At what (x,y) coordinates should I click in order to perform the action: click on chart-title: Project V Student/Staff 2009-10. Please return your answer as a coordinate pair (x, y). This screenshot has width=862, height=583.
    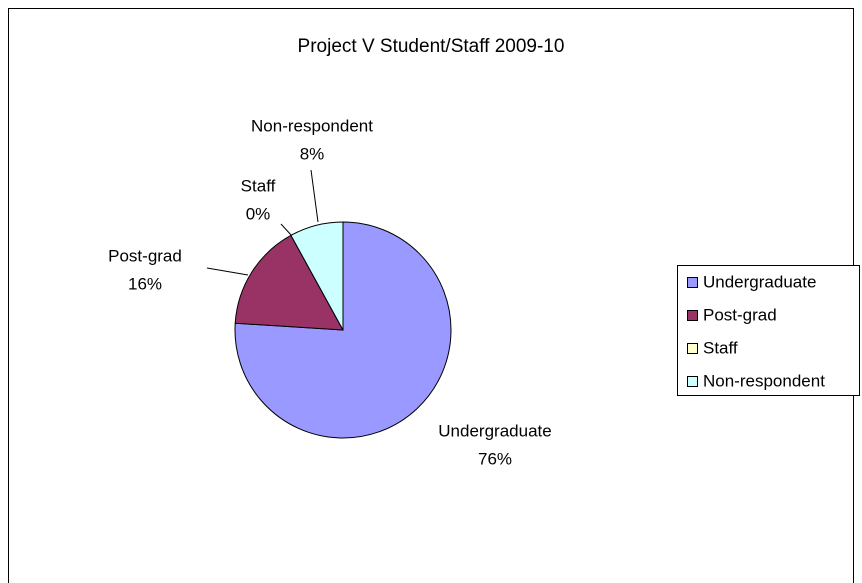
    Looking at the image, I should click on (431, 46).